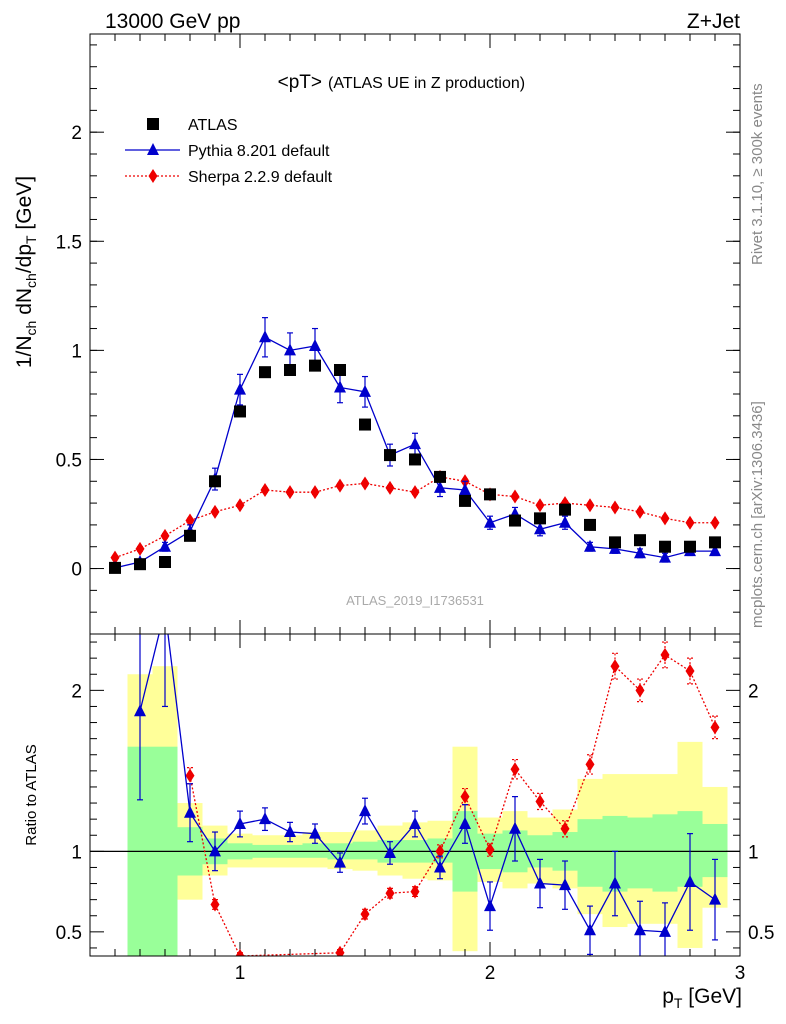 The width and height of the screenshot is (786, 1024). What do you see at coordinates (69, 933) in the screenshot?
I see `ratio-ytick-label: 0.5` at bounding box center [69, 933].